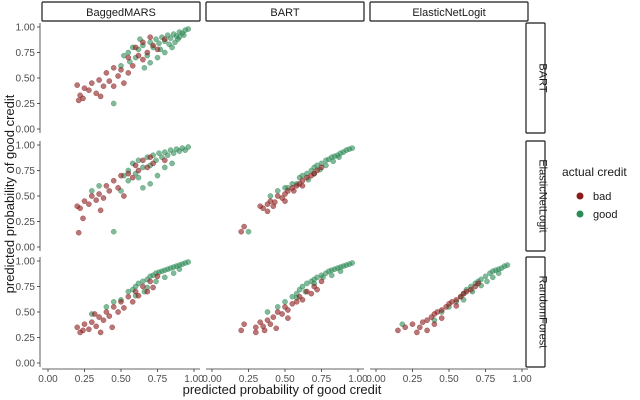  I want to click on strip-row-bart: BART, so click(537, 78).